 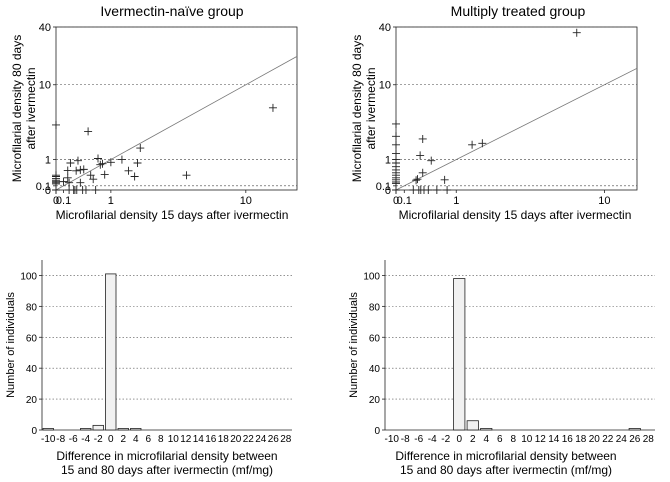 I want to click on y-tick-label: 0.1, so click(x=43, y=187).